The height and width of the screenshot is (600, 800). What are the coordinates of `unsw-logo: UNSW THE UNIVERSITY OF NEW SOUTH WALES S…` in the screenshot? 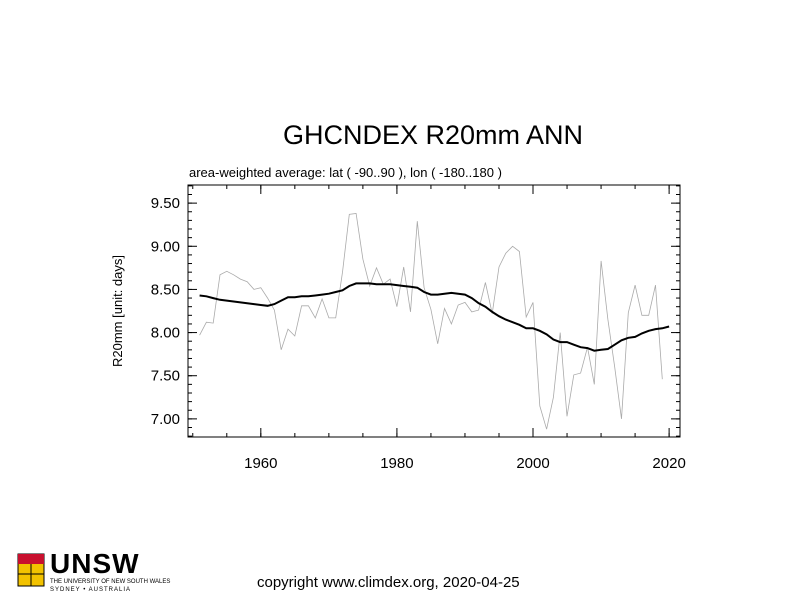 It's located at (93, 572).